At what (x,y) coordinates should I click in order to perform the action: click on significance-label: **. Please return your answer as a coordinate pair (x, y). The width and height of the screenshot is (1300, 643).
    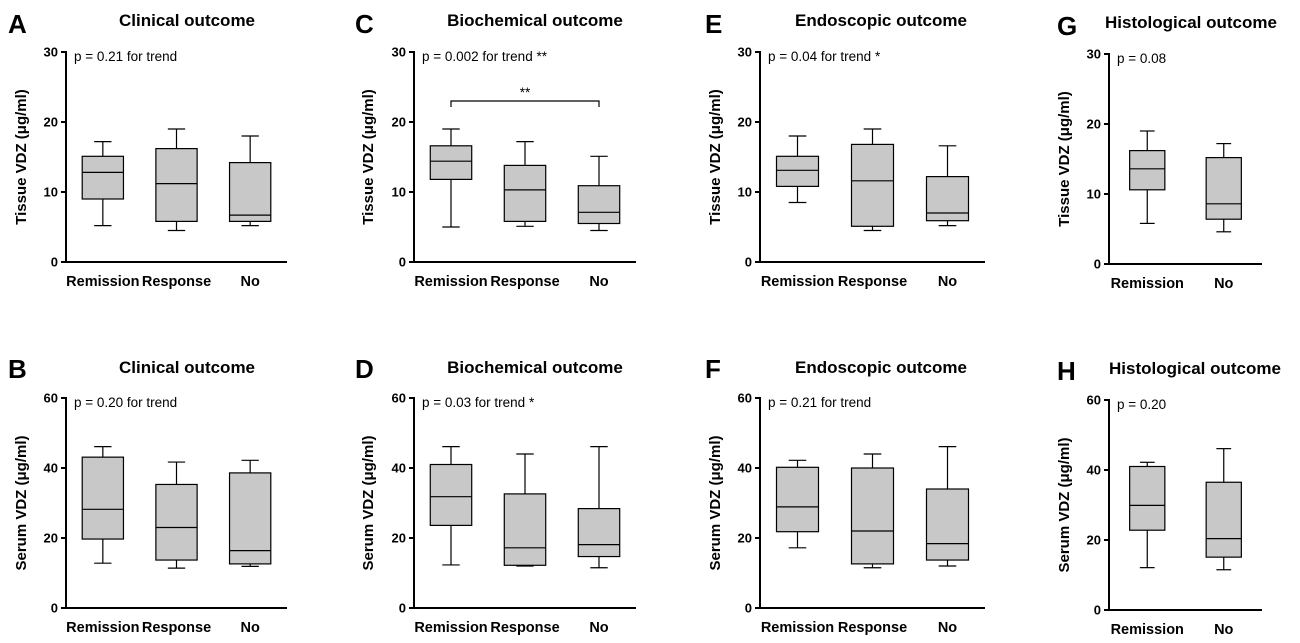
    Looking at the image, I should click on (525, 92).